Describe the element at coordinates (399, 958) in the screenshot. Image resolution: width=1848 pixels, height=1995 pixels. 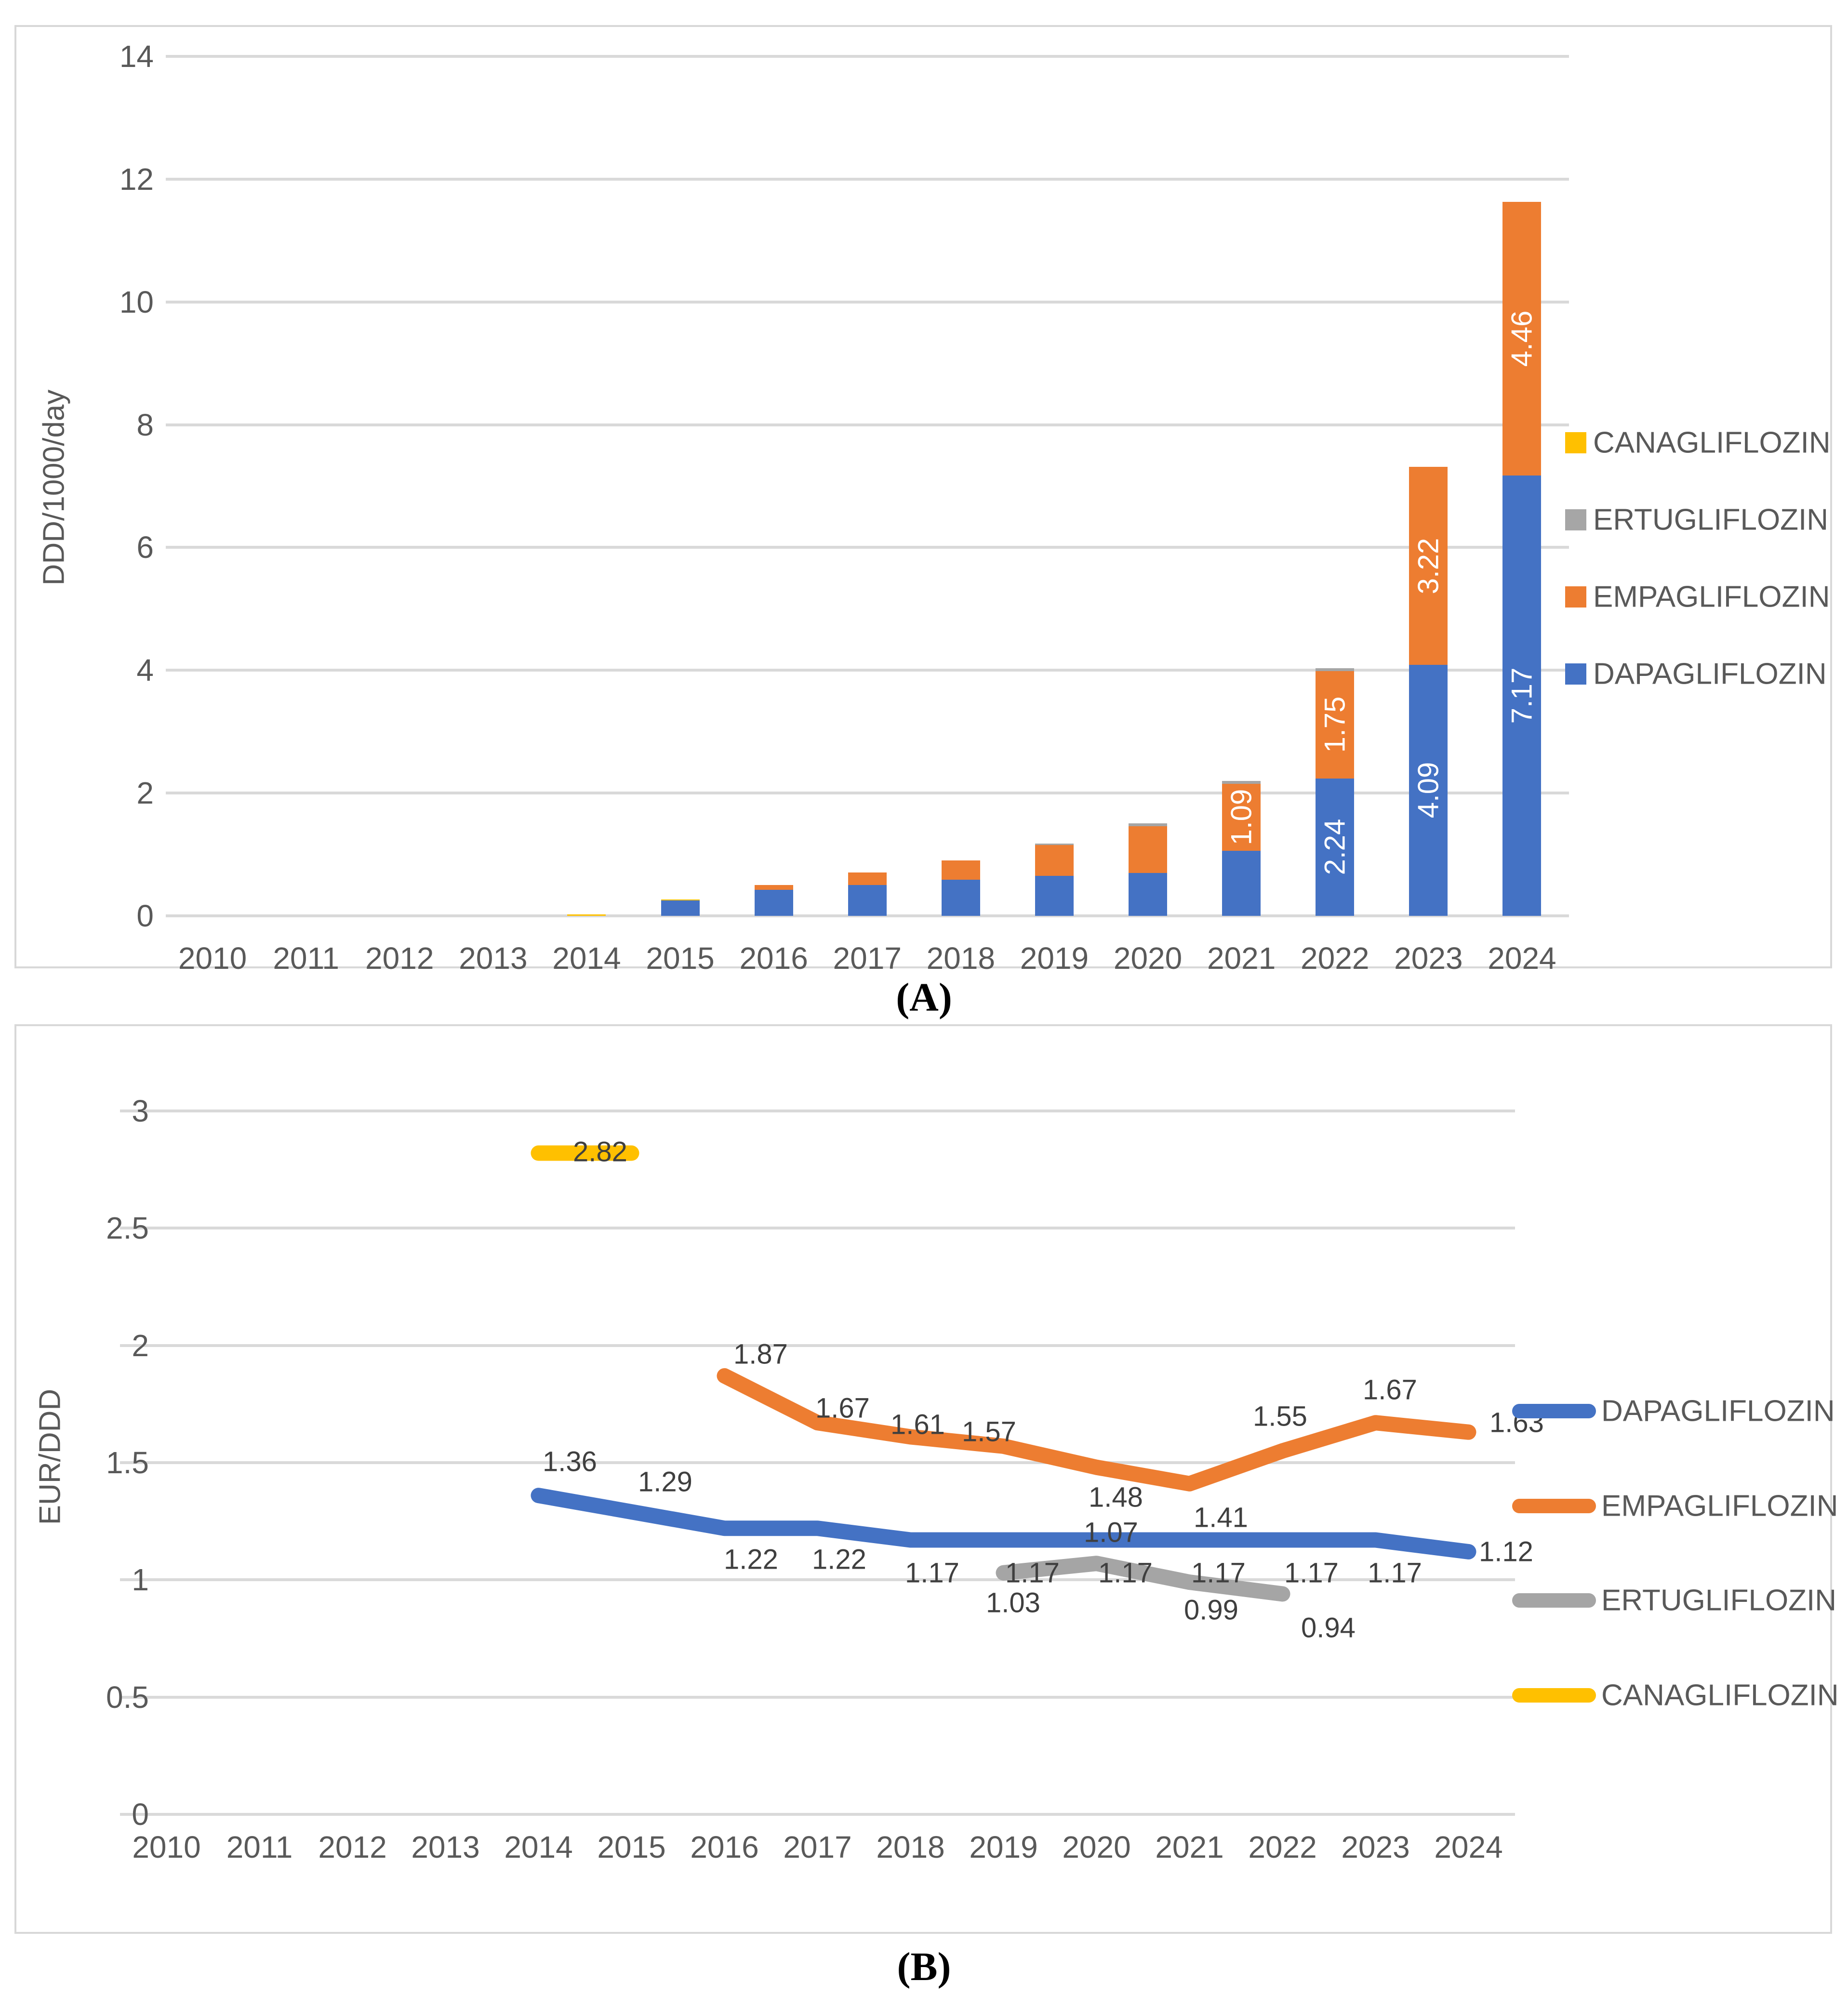
I see `x-axis-year-label: 2012` at that location.